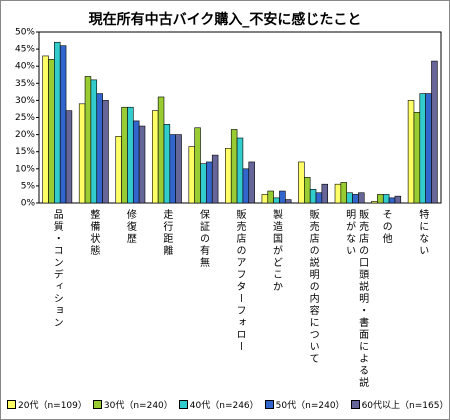 The image size is (450, 420). I want to click on x-tick-label: 販売店のアフターフォロー, so click(239, 281).